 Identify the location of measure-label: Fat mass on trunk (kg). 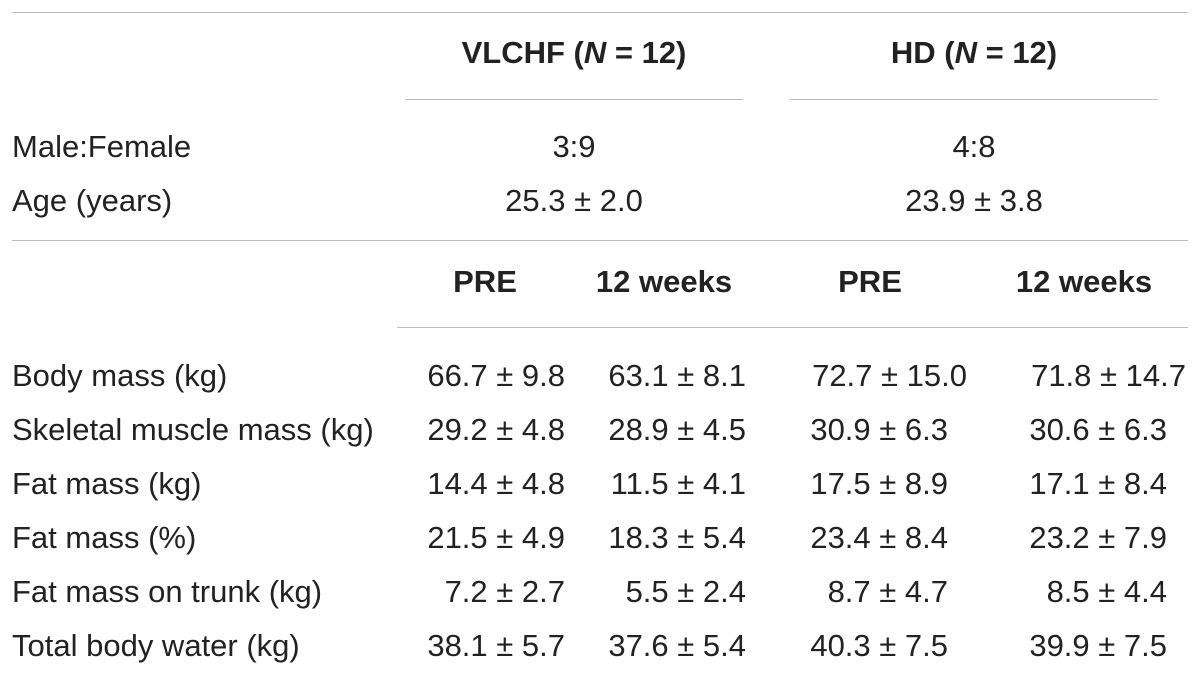
(167, 591).